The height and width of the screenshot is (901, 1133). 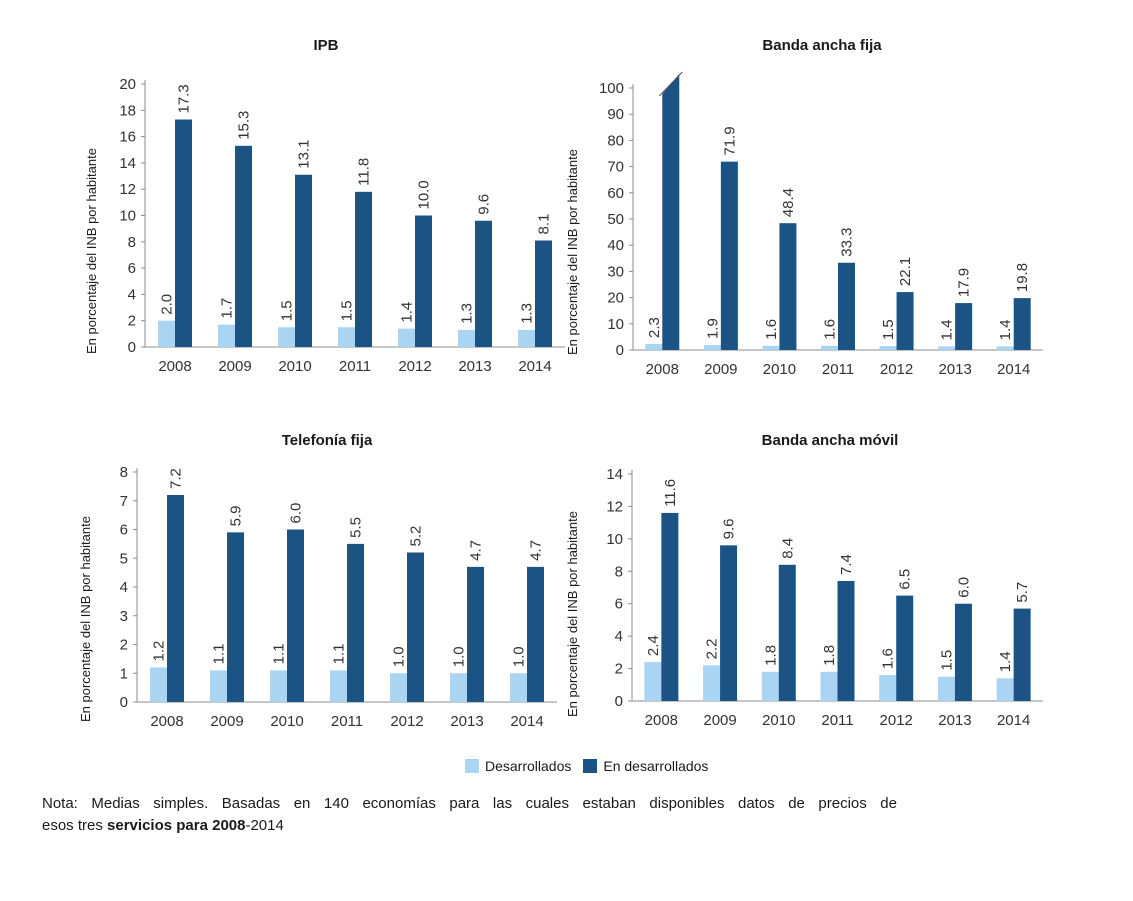 What do you see at coordinates (788, 202) in the screenshot?
I see `data-label: 48.4` at bounding box center [788, 202].